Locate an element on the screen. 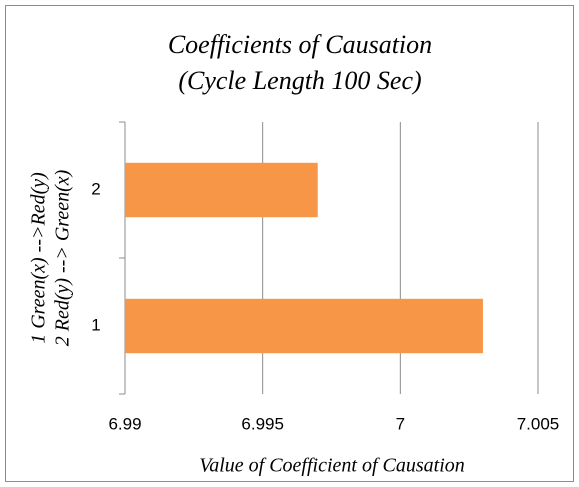 This screenshot has height=487, width=579. x-tick-label: 7.005 is located at coordinates (538, 423).